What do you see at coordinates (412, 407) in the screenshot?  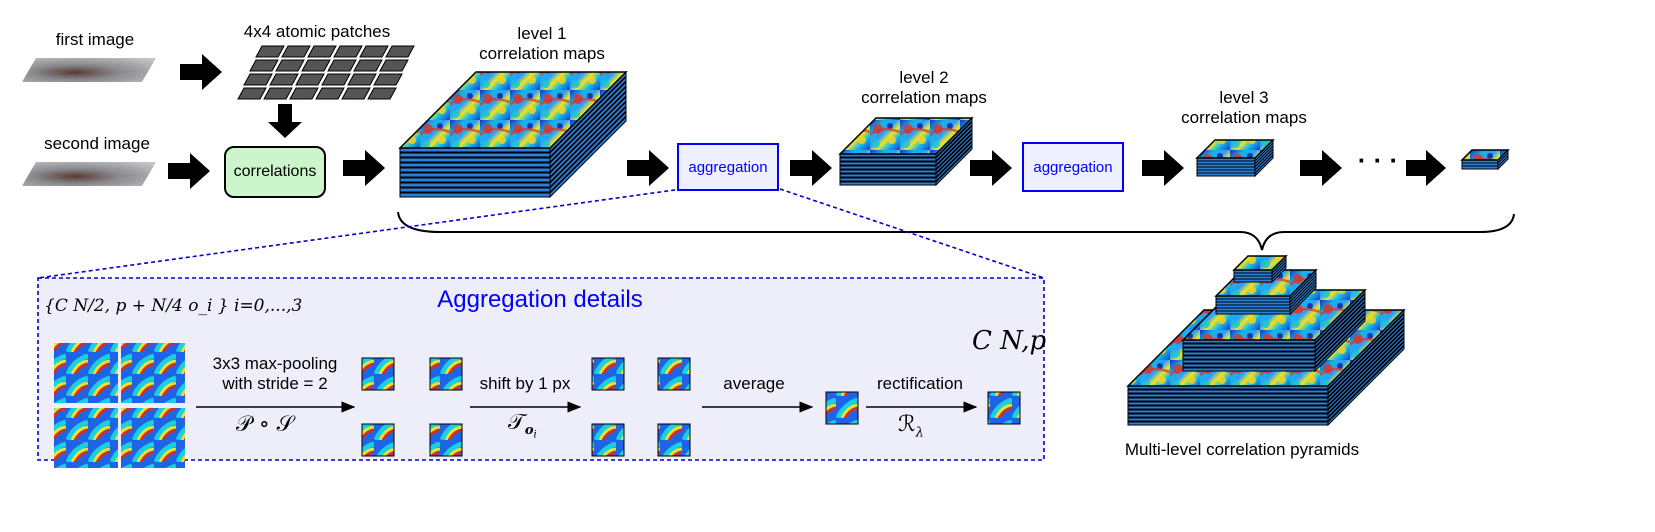 I see `pooled-heatmaps` at bounding box center [412, 407].